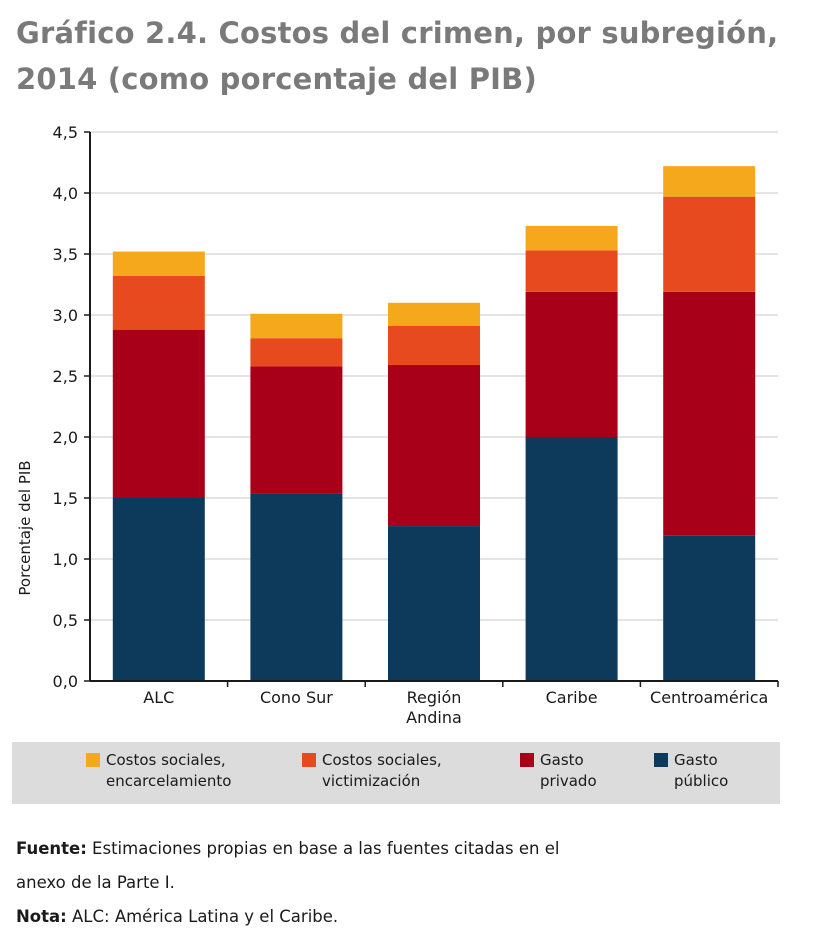 The image size is (836, 947). Describe the element at coordinates (572, 697) in the screenshot. I see `x-tick-label: Caribe` at that location.